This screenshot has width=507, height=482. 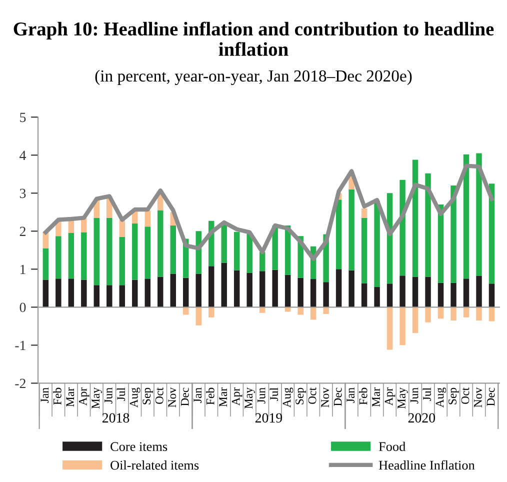 What do you see at coordinates (422, 418) in the screenshot?
I see `text: 2020` at bounding box center [422, 418].